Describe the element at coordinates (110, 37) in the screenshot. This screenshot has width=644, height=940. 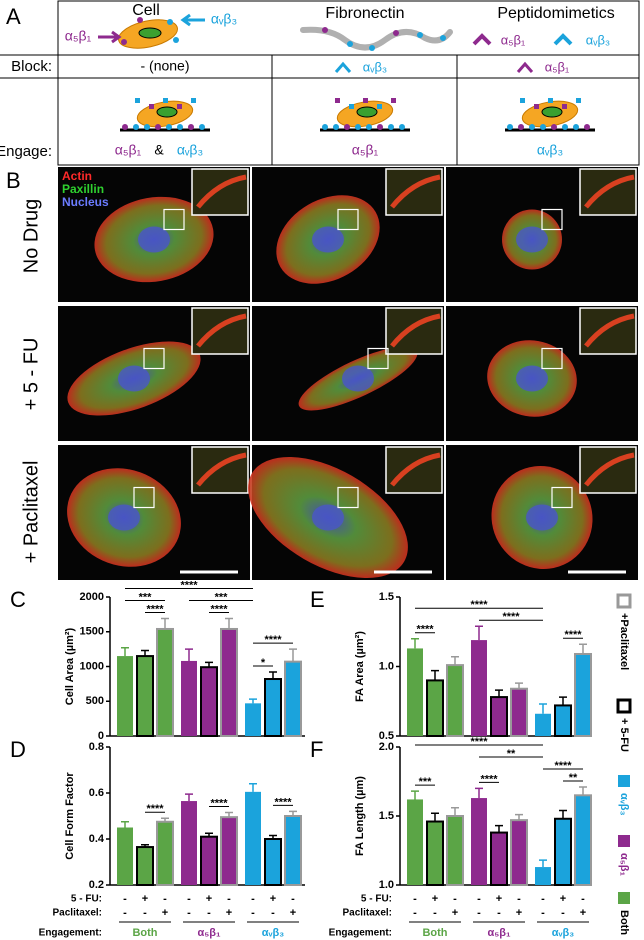
I see `arrow` at that location.